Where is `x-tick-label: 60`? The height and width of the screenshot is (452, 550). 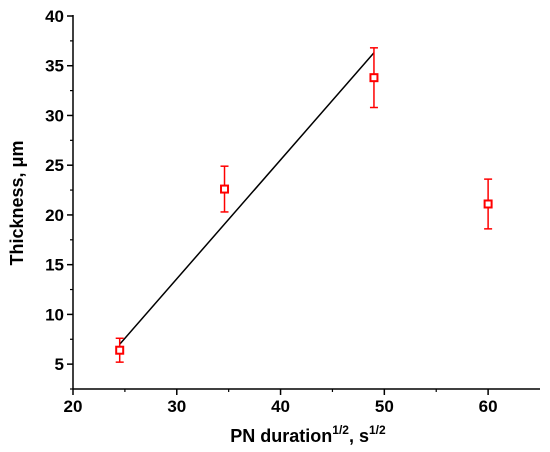 x-tick-label: 60 is located at coordinates (488, 406).